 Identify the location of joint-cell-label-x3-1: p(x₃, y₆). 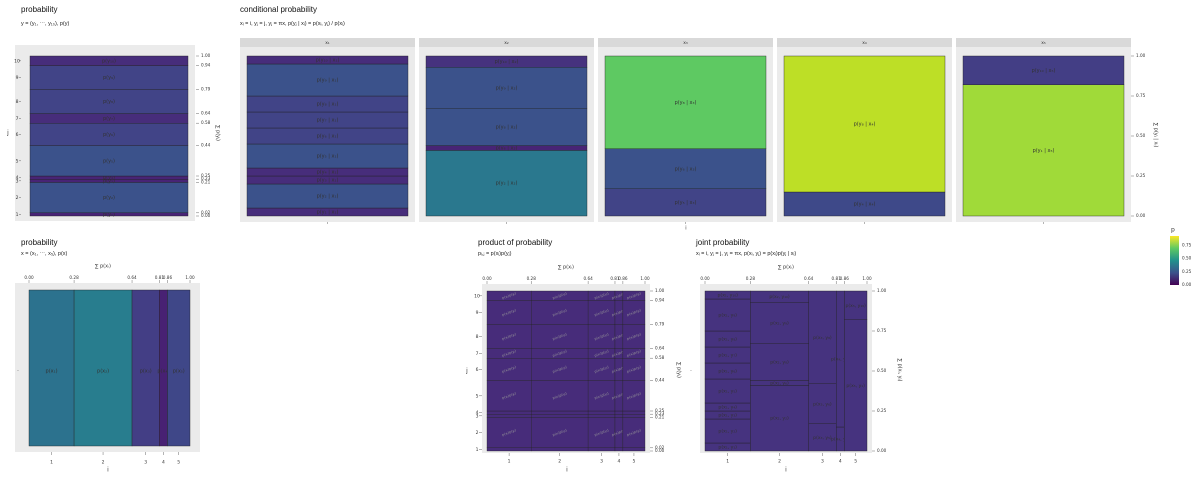
(822, 404).